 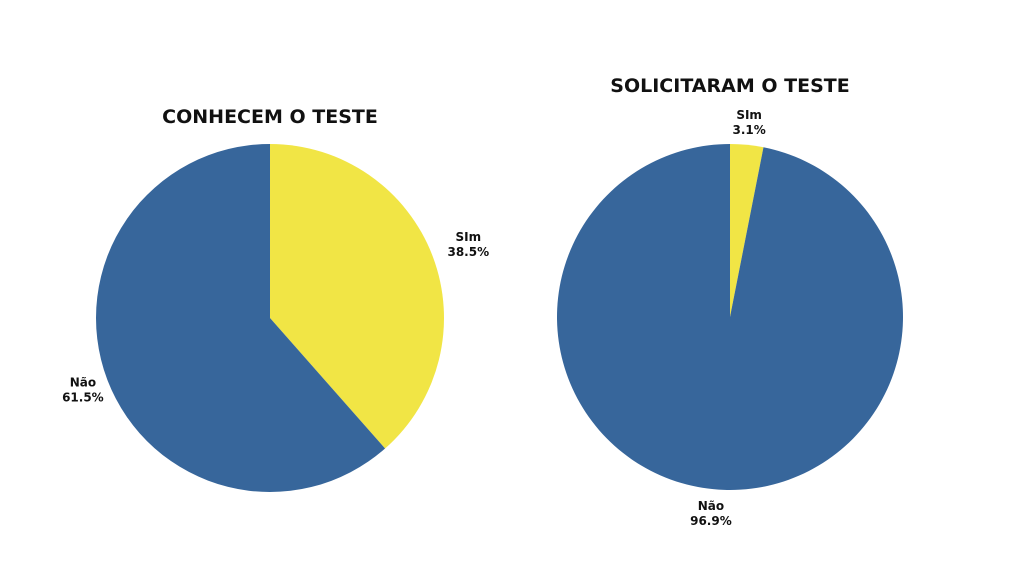 What do you see at coordinates (468, 252) in the screenshot?
I see `slice-percent-sim: 38.5%` at bounding box center [468, 252].